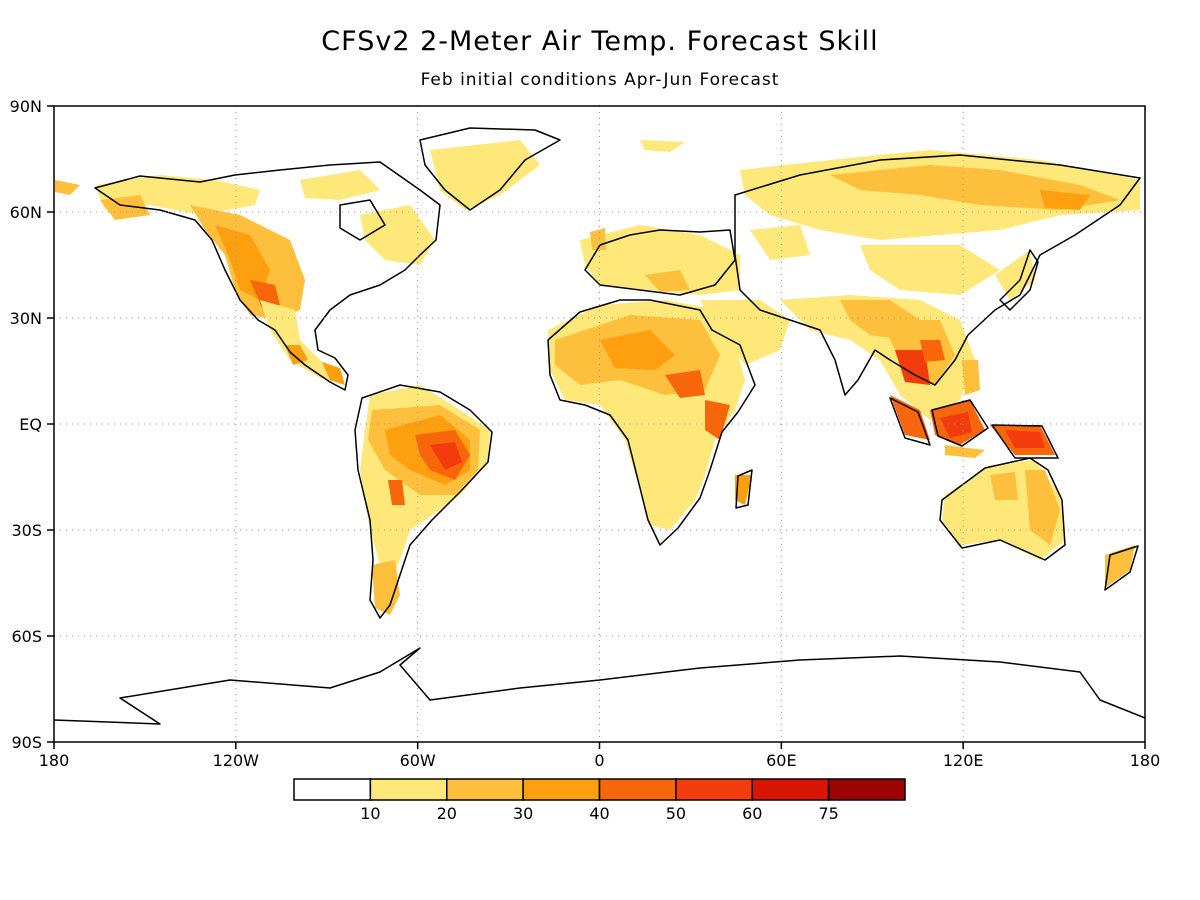 The height and width of the screenshot is (900, 1200). Describe the element at coordinates (30, 424) in the screenshot. I see `lat-tick-label: EQ` at that location.